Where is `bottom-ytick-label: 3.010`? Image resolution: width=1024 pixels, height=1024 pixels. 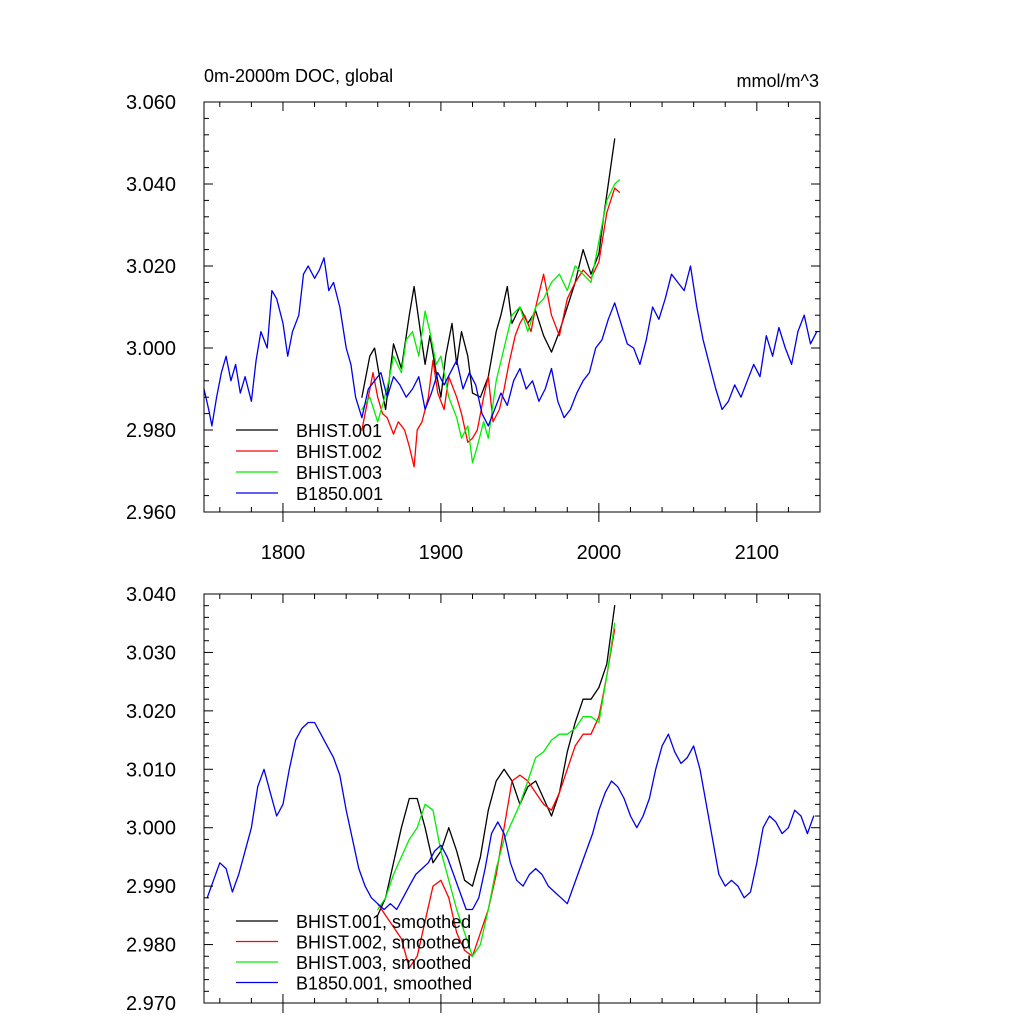 bottom-ytick-label: 3.010 is located at coordinates (151, 770).